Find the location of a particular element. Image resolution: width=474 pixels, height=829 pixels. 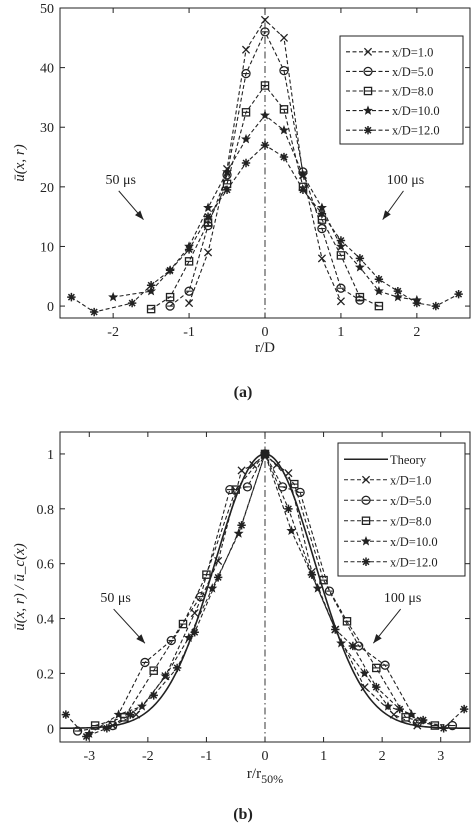

x-tick-label: -2 is located at coordinates (148, 756).